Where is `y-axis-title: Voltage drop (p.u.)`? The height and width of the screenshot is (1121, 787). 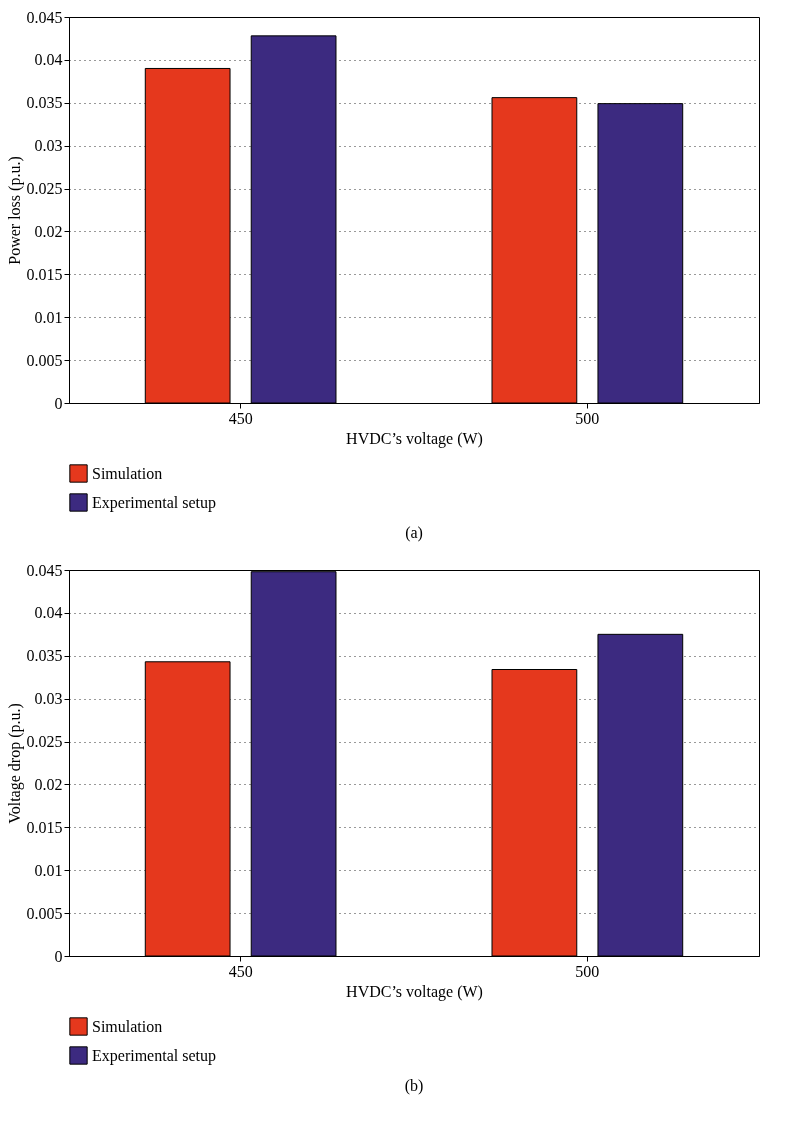
y-axis-title: Voltage drop (p.u.) is located at coordinates (14, 763).